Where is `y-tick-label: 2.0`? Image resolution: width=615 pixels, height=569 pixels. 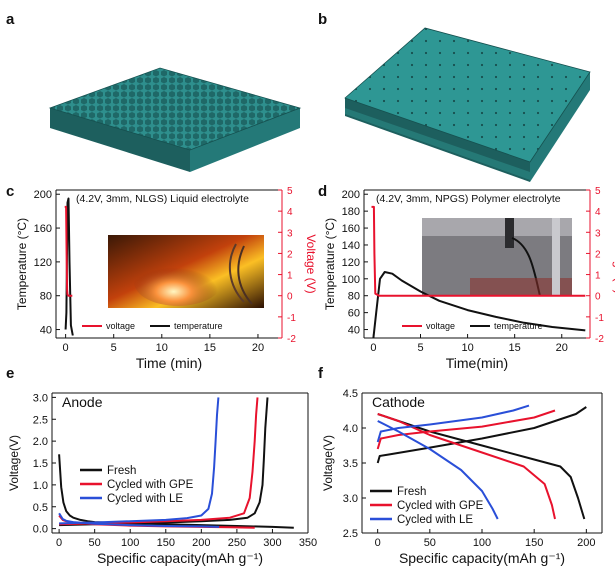 y-tick-label: 2.0 is located at coordinates (40, 442).